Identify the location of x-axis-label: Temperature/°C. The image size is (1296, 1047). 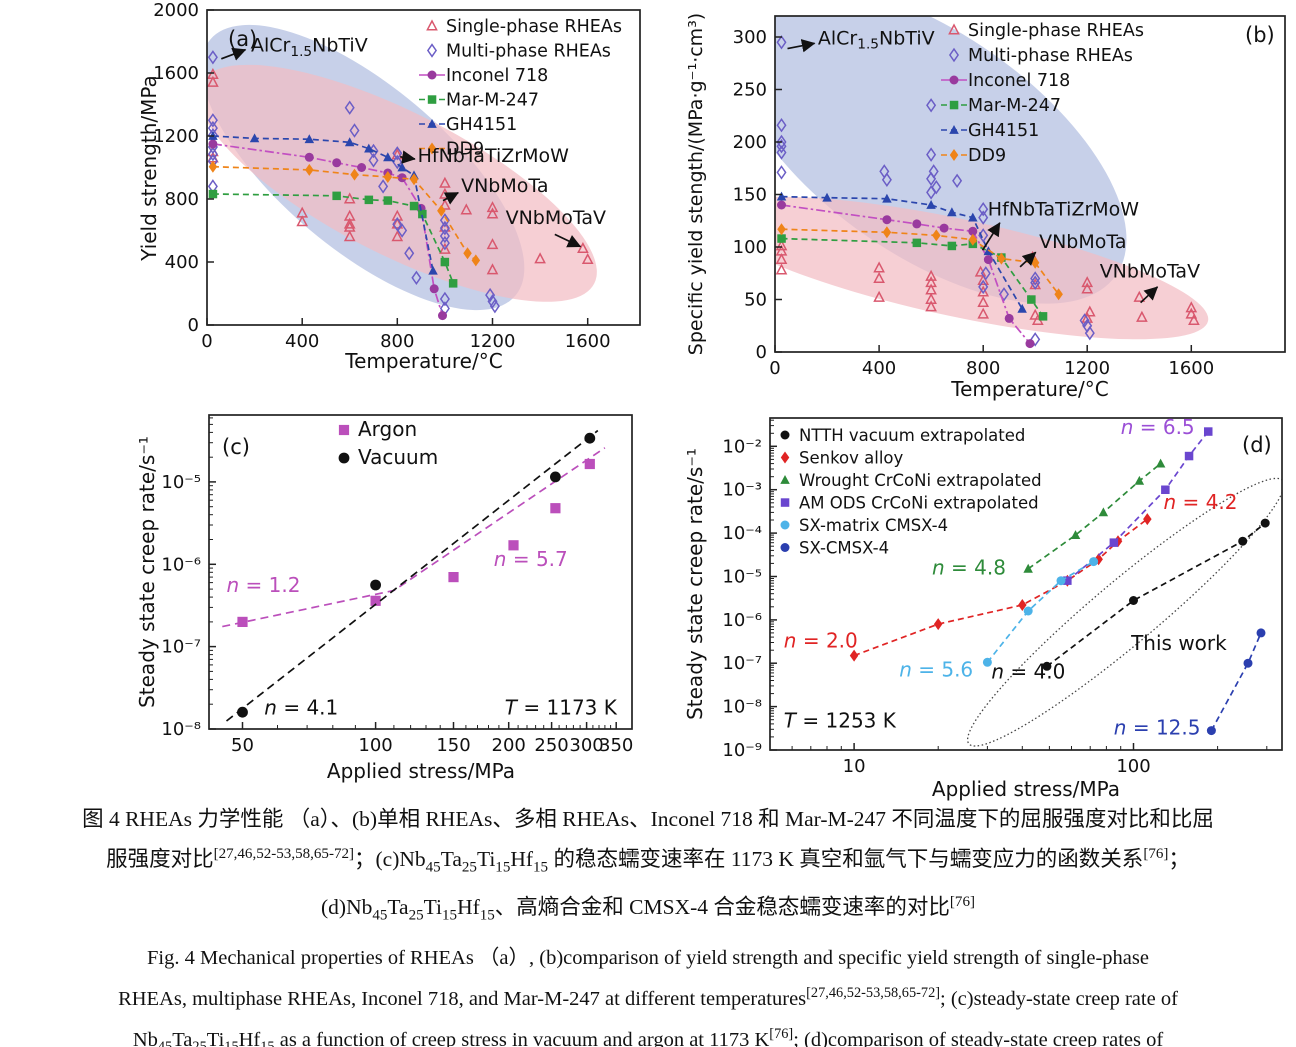
(1029, 389).